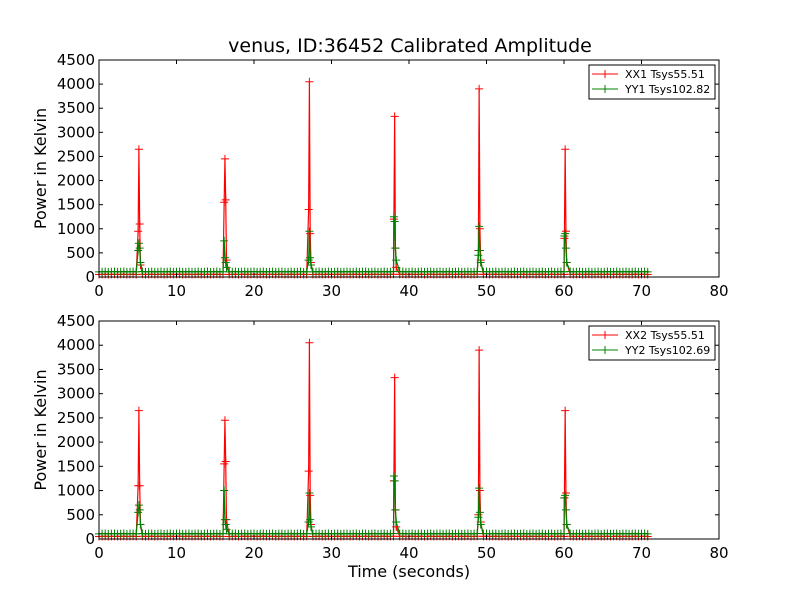  Describe the element at coordinates (80, 253) in the screenshot. I see `y-tick-label: 500` at that location.